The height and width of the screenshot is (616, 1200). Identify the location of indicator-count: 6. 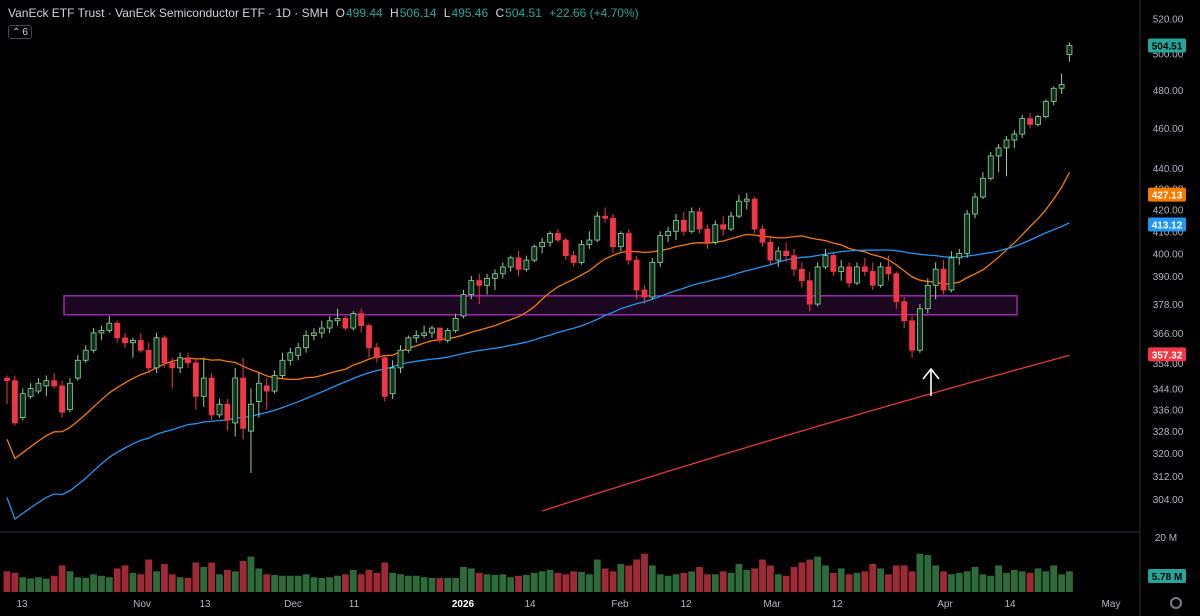
(25, 32).